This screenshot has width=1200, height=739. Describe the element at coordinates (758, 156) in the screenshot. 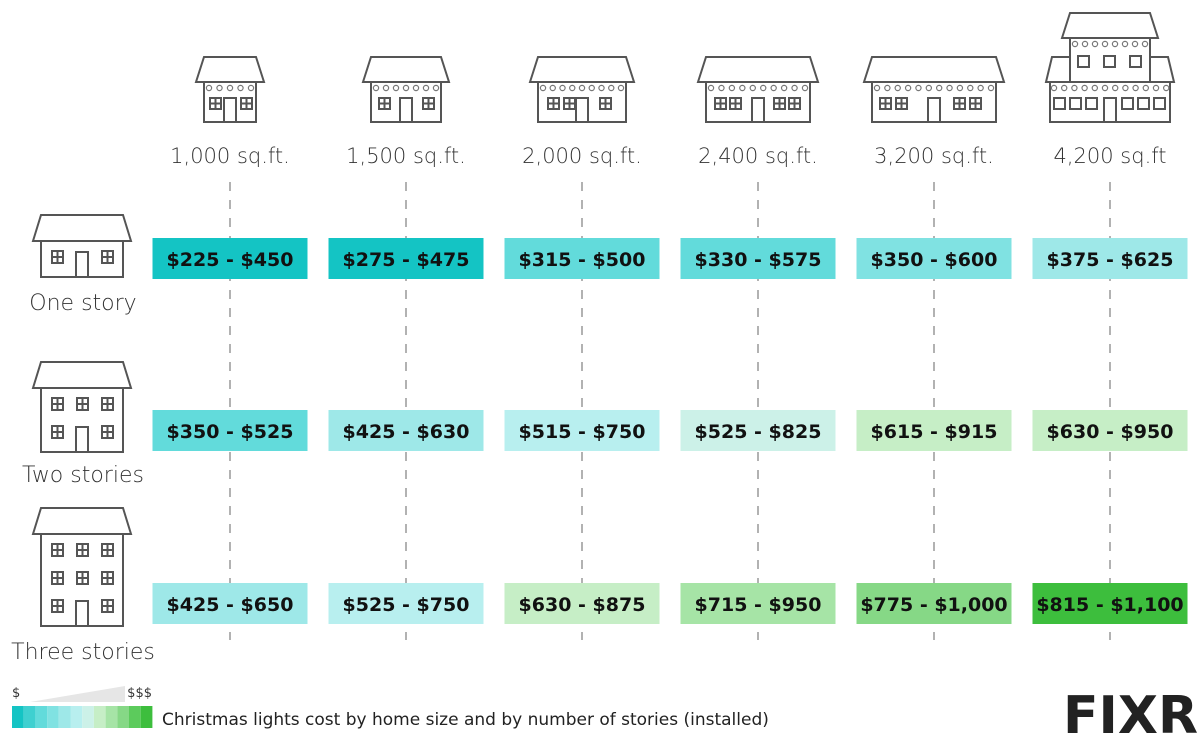

I see `column-label: 2,400 sq.ft.` at that location.